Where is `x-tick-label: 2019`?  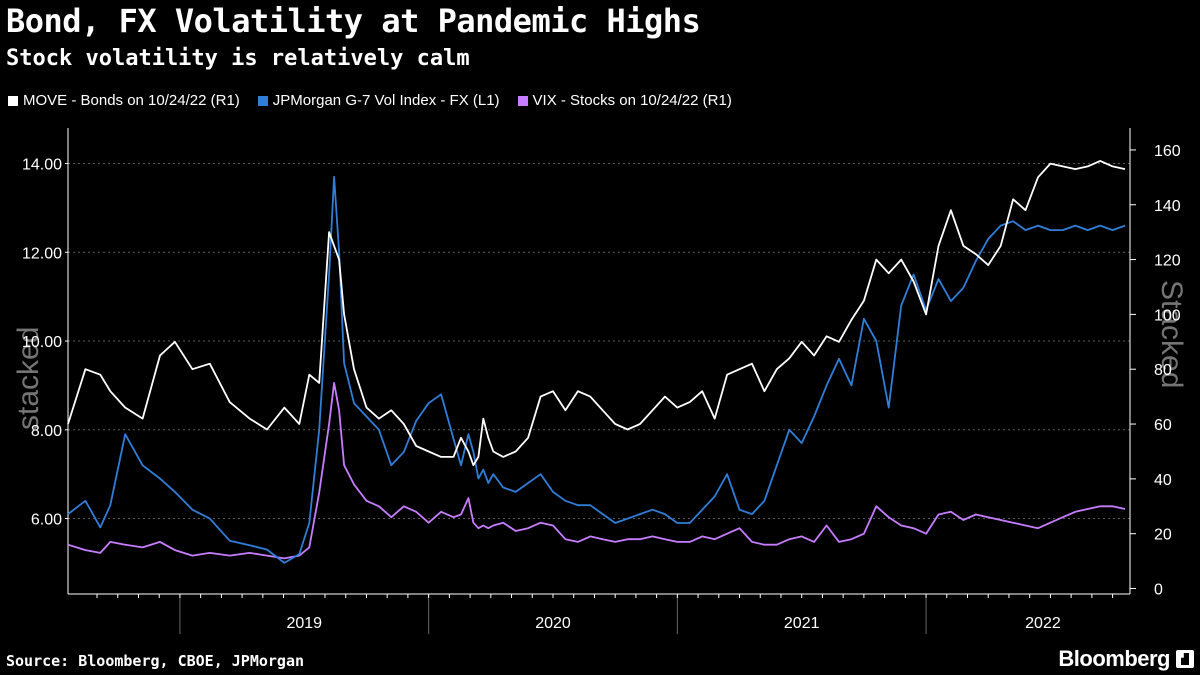
x-tick-label: 2019 is located at coordinates (304, 623).